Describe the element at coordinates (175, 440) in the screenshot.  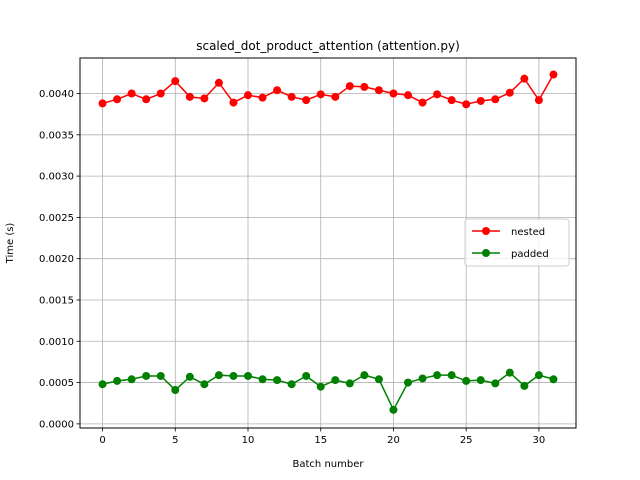
I see `x-tick-label: 5` at that location.